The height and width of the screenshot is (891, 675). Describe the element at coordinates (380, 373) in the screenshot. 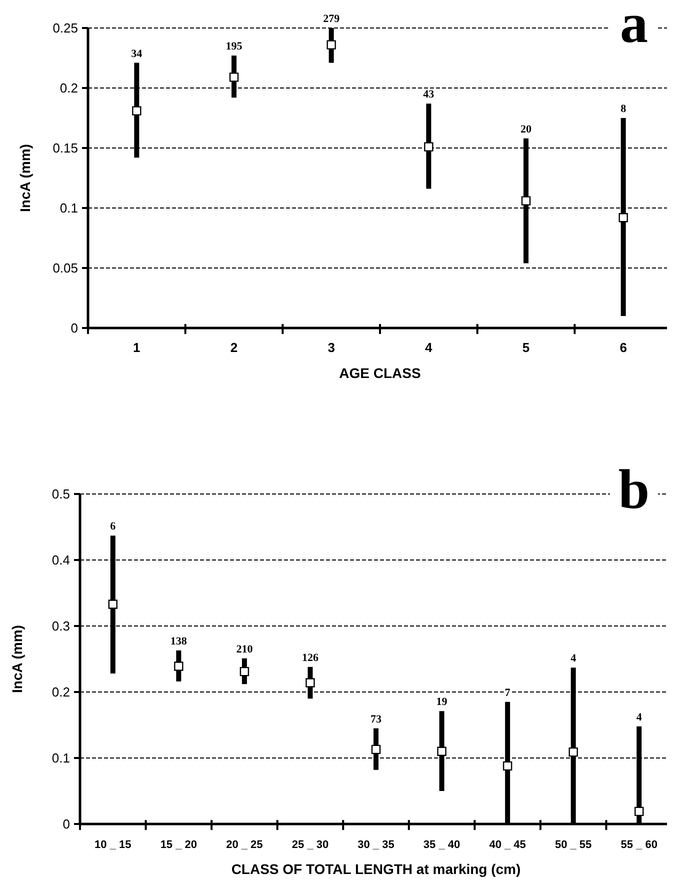

I see `x-axis-title: AGE CLASS` at that location.